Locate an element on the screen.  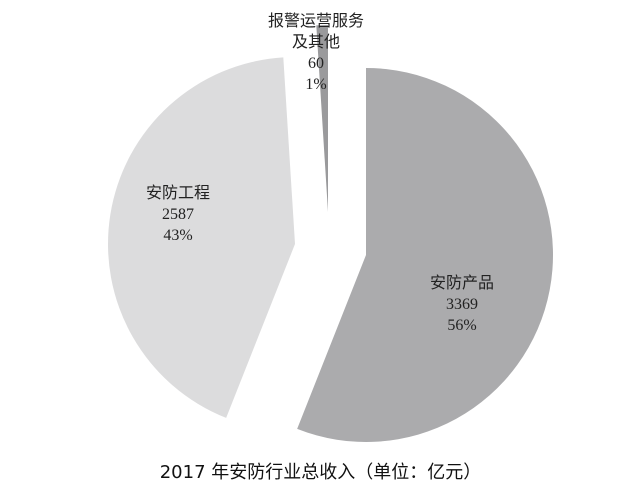
slice-percent-label: 1% is located at coordinates (315, 84).